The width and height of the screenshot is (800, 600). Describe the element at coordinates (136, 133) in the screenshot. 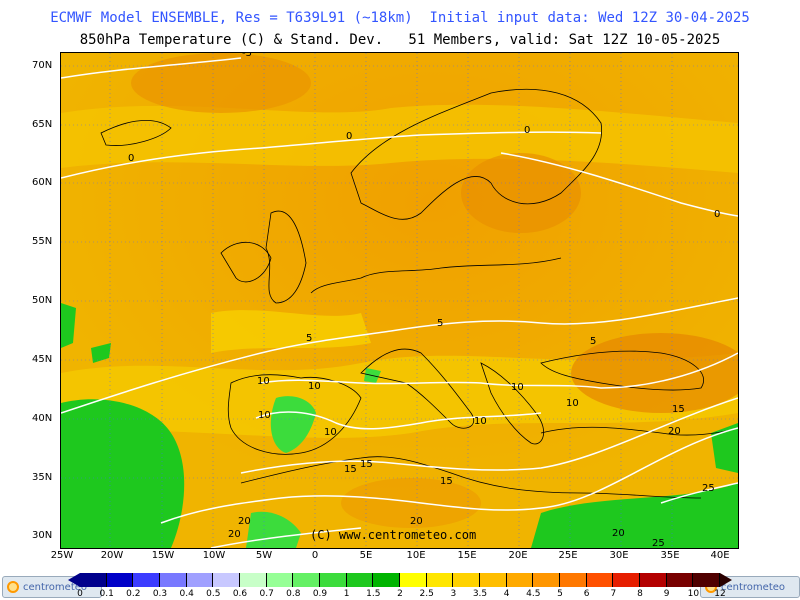

I see `iceland-coast` at that location.